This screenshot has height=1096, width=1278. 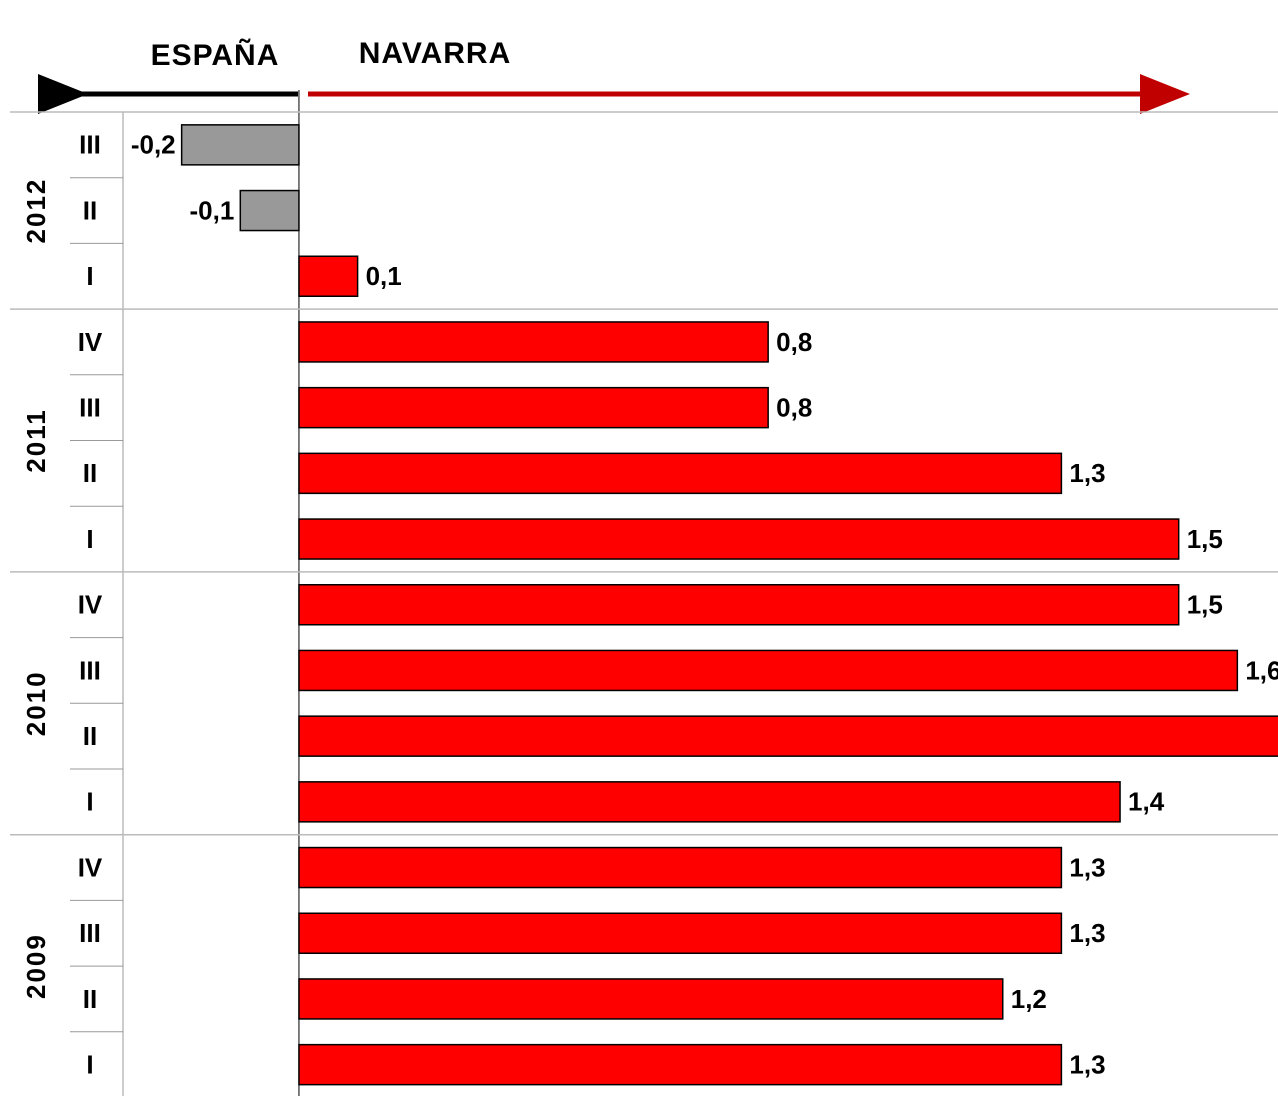 What do you see at coordinates (1029, 999) in the screenshot?
I see `value-label: 1,2` at bounding box center [1029, 999].